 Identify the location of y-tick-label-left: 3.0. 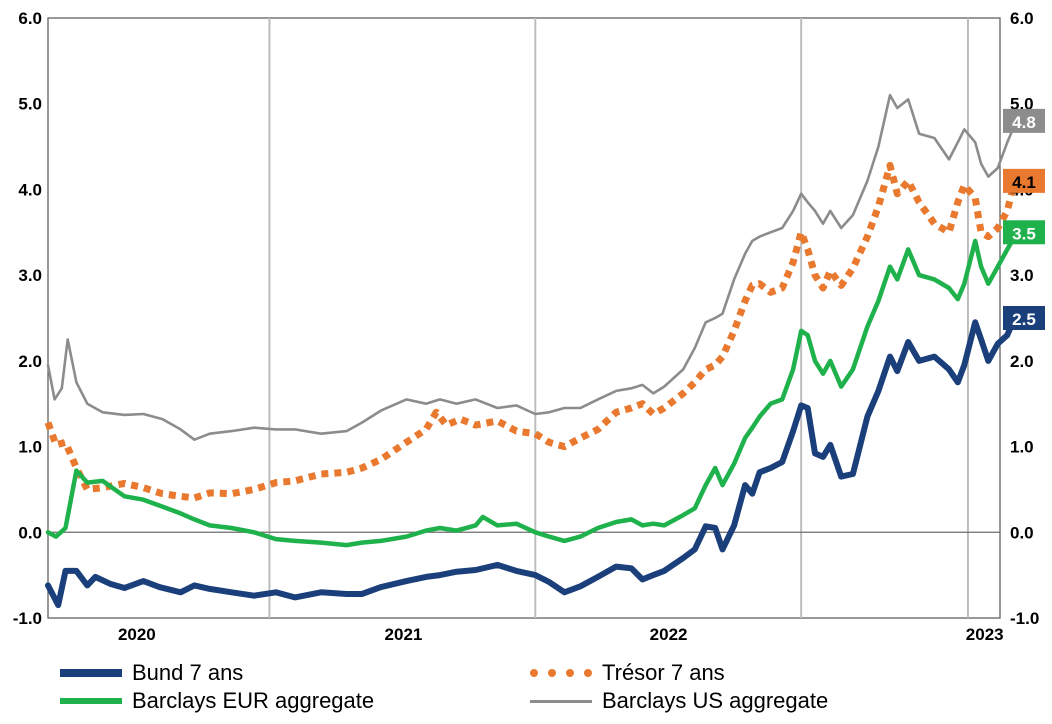
(30, 275).